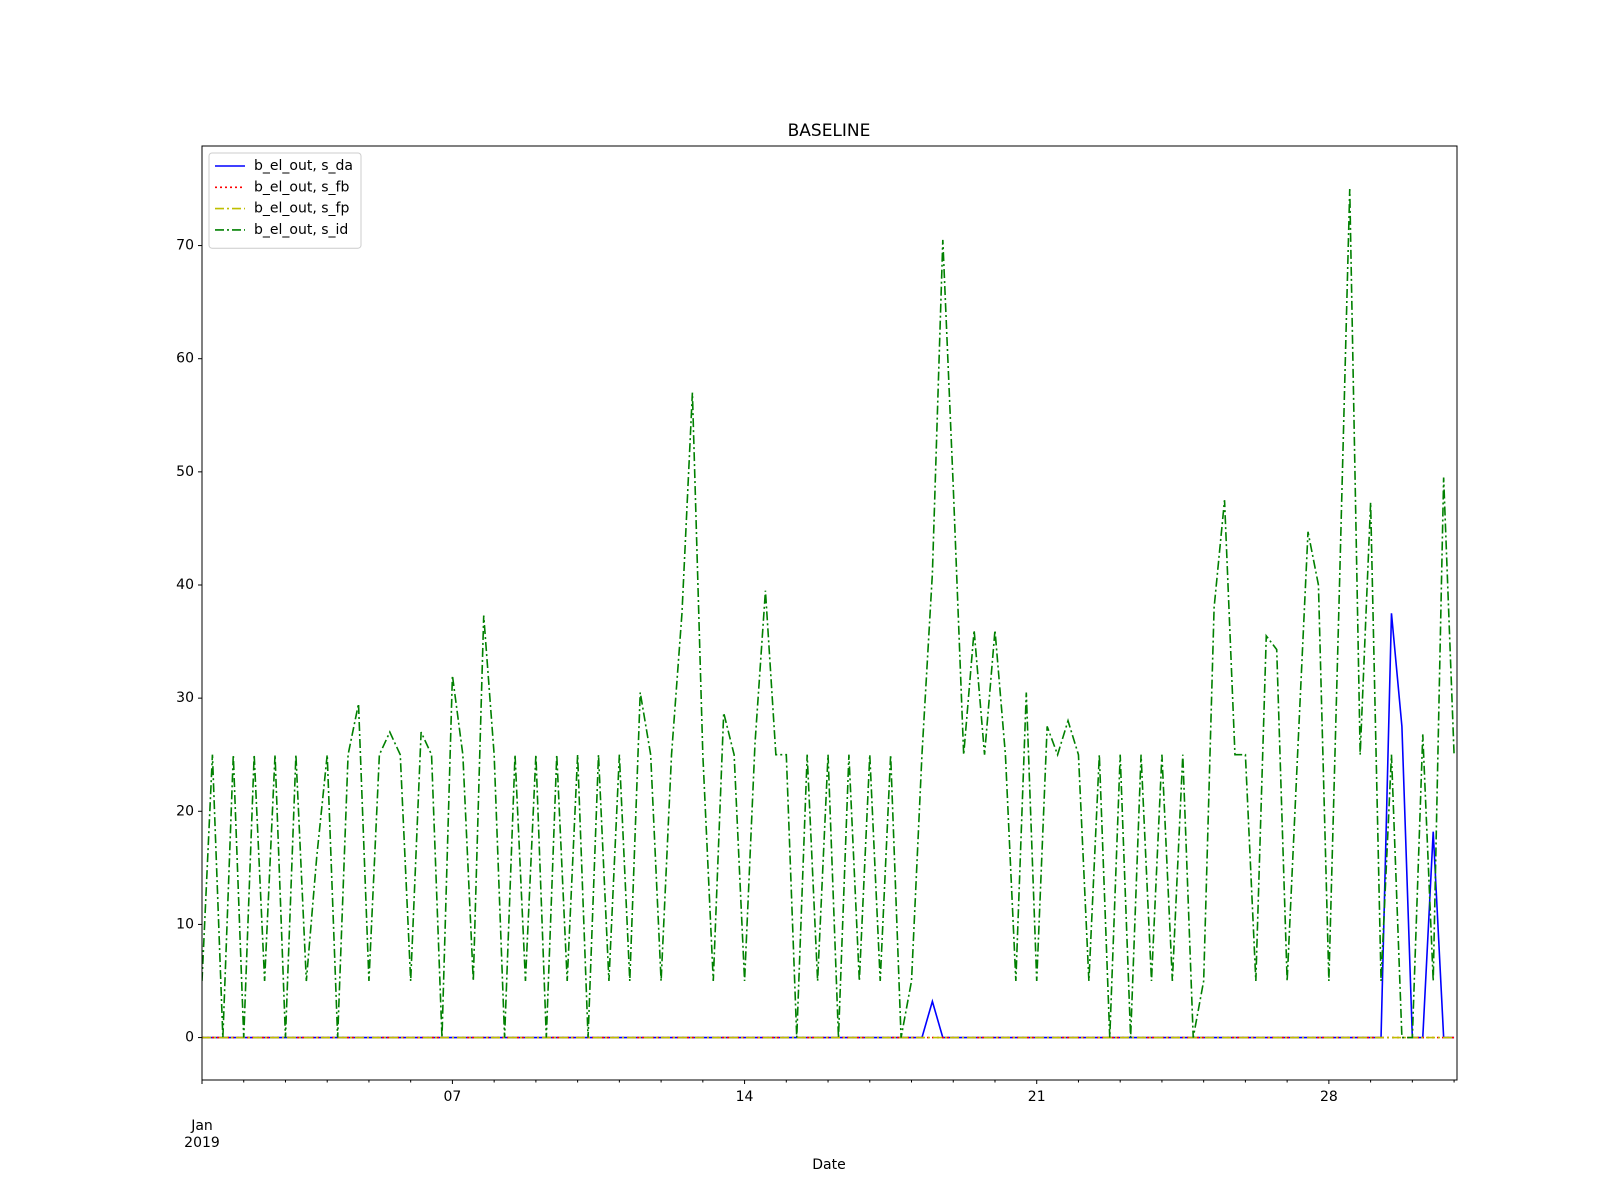 The image size is (1600, 1200). Describe the element at coordinates (1329, 1097) in the screenshot. I see `x-tick-label: 28` at that location.